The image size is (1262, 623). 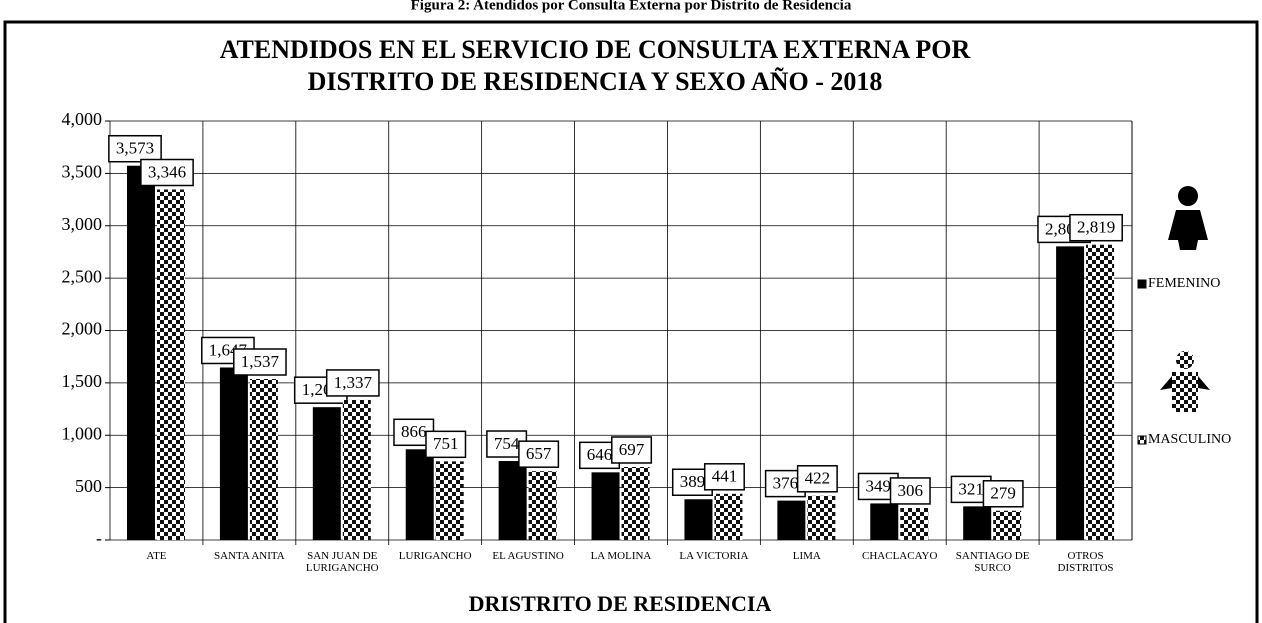 I want to click on x-tick-label: LIMA, so click(x=806, y=556).